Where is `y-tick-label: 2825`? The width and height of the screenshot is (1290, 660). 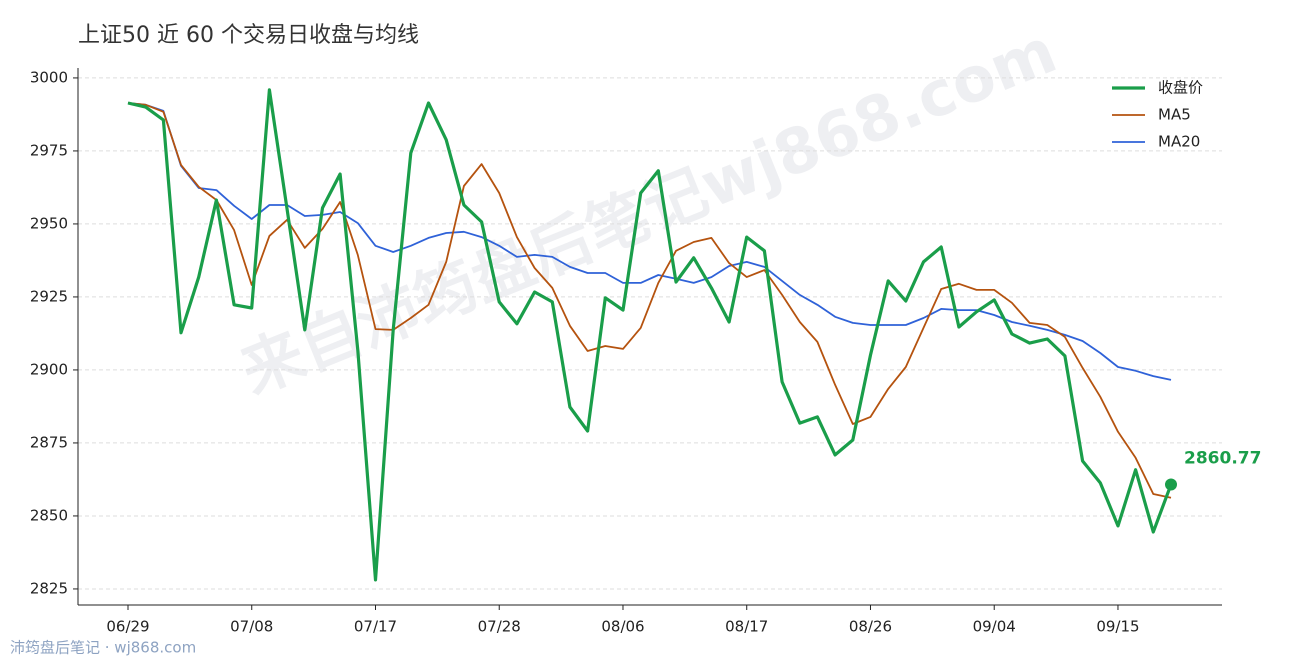 y-tick-label: 2825 is located at coordinates (49, 588).